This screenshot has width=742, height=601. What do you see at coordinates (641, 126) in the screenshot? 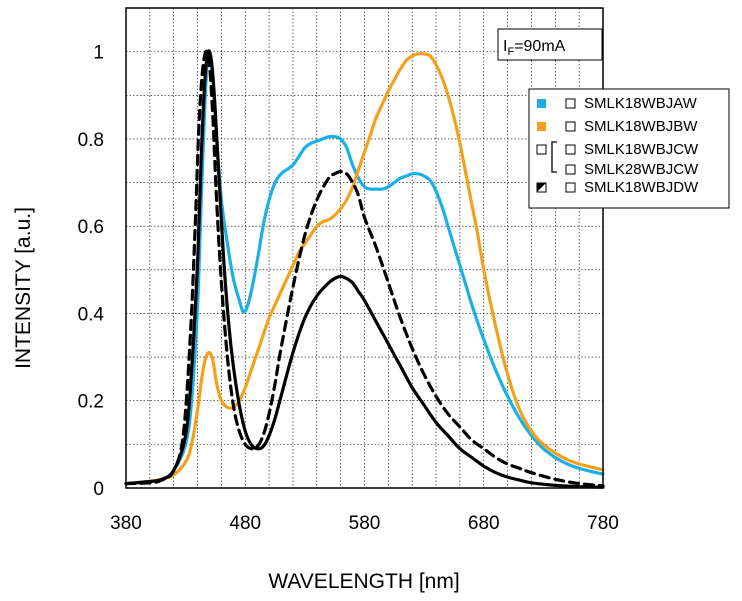
I see `legend-label-2: SMLK18WBJBW` at bounding box center [641, 126].